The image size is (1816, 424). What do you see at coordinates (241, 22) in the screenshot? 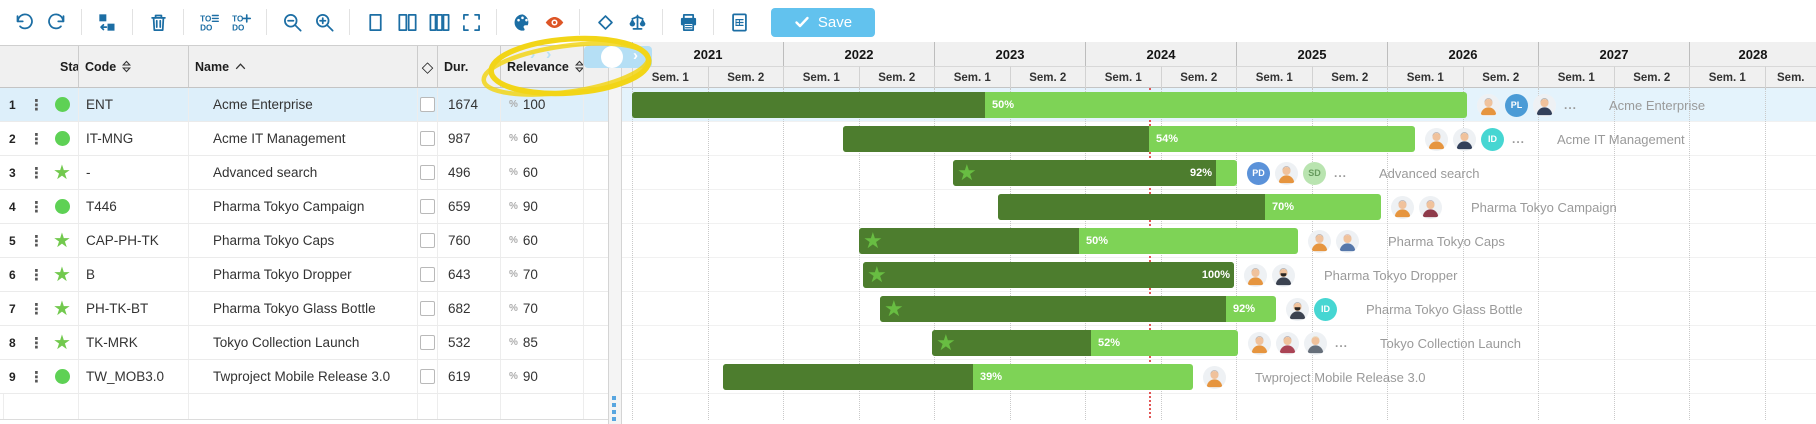
I see `todo-add-icon: TO DO` at bounding box center [241, 22].